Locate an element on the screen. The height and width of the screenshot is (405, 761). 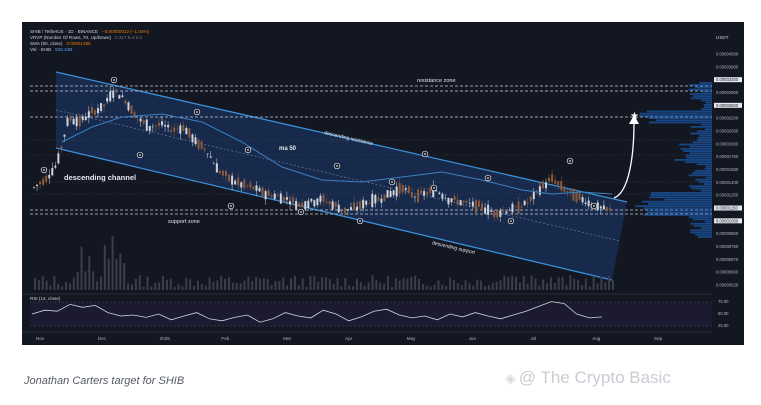
sma-value: 0.00001366 is located at coordinates (78, 43).